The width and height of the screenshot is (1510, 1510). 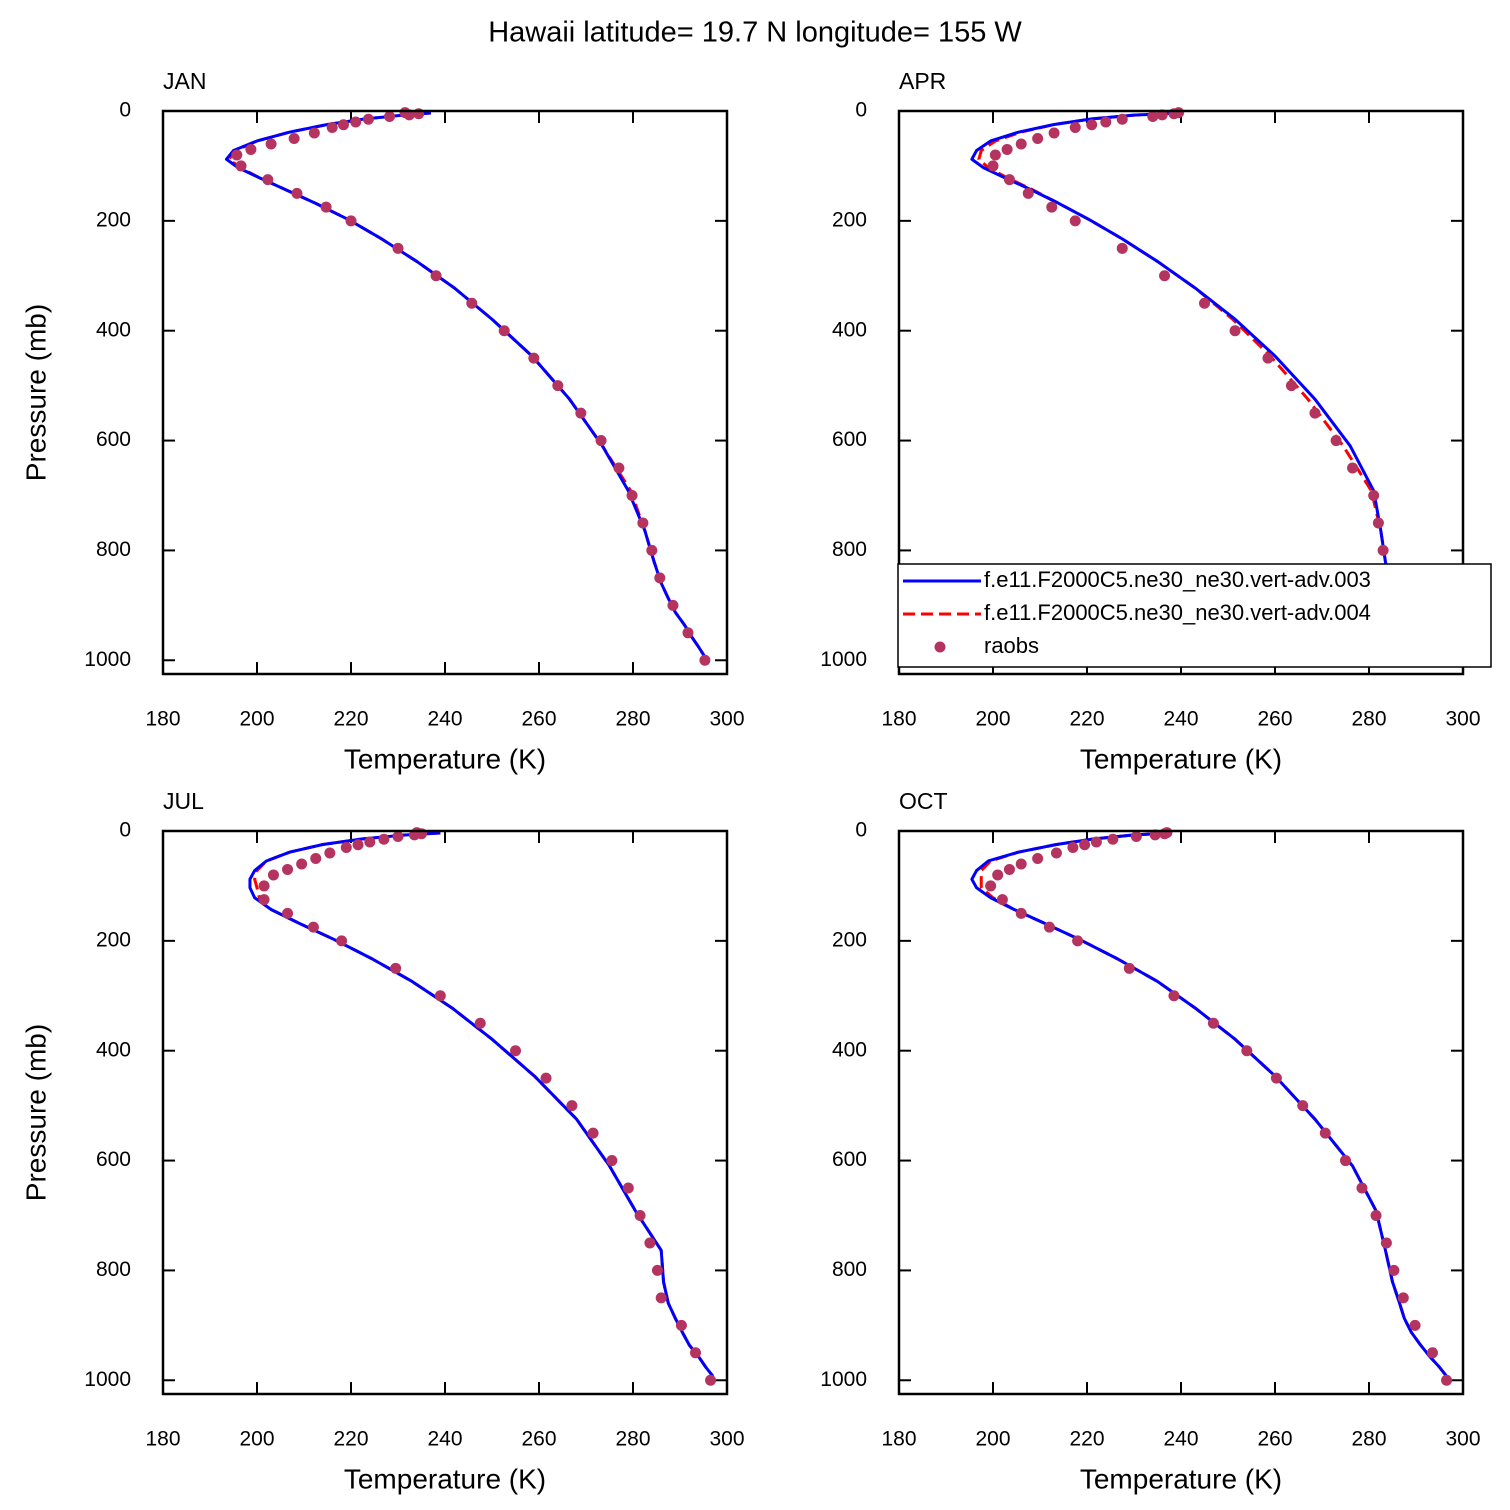 I want to click on figure-title: Hawaii latitude= 19.7 N longitude= 155 W, so click(x=755, y=33).